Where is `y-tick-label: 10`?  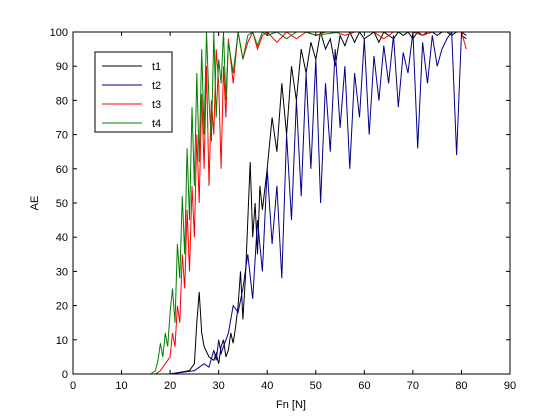 y-tick-label: 10 is located at coordinates (62, 341).